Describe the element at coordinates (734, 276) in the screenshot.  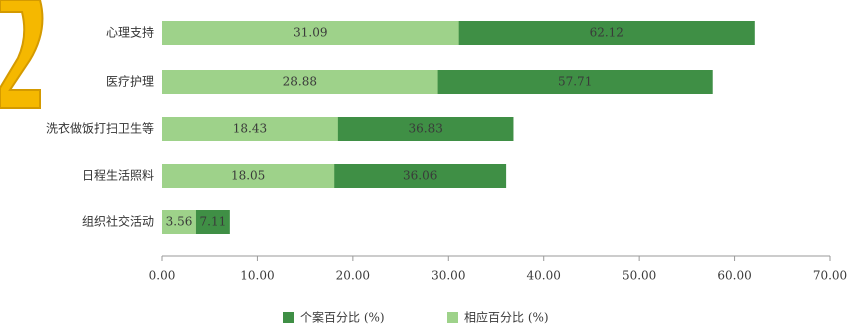
I see `x-tick-label: 60.00` at that location.